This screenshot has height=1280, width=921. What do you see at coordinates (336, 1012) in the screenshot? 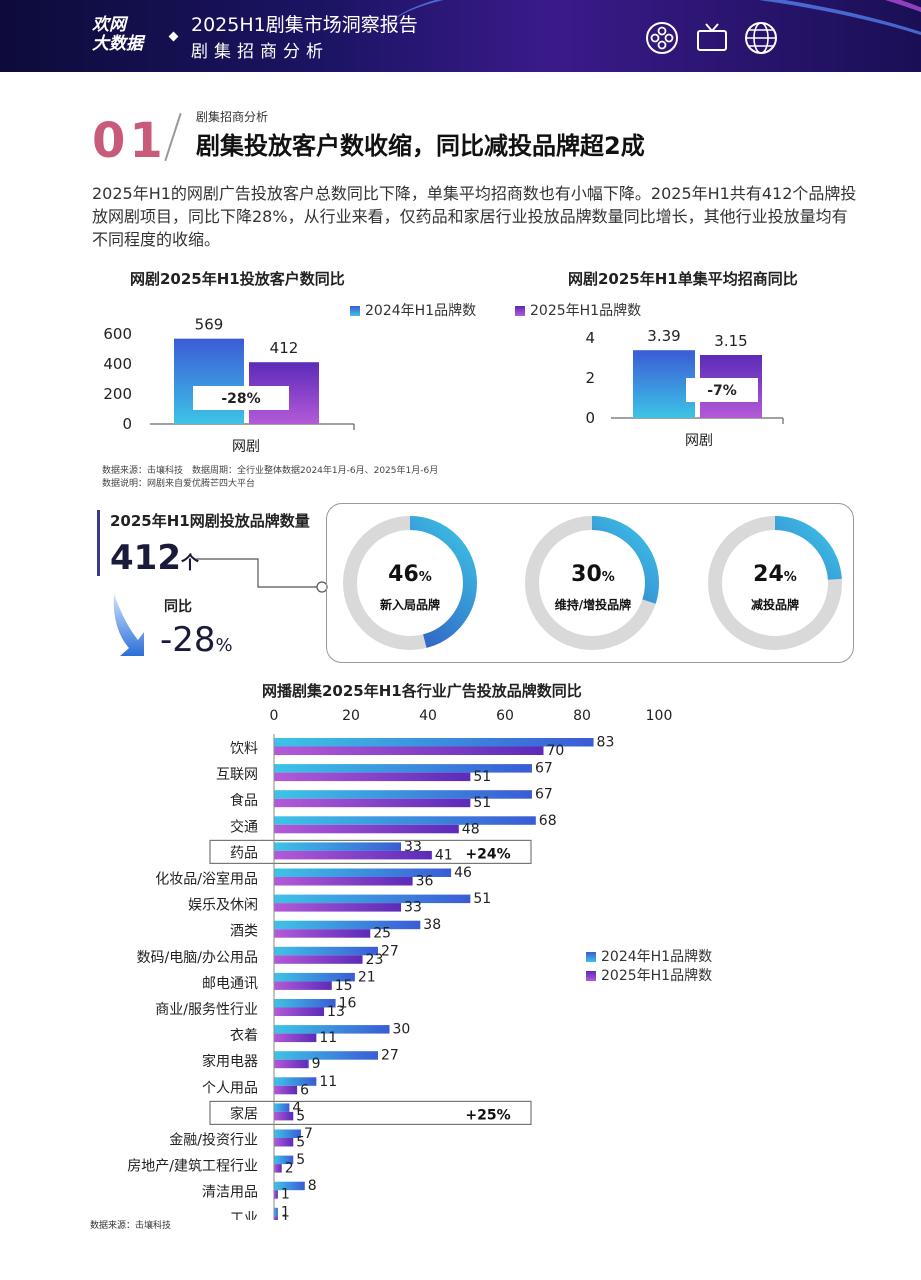
I see `bar-value-label: 13` at bounding box center [336, 1012].